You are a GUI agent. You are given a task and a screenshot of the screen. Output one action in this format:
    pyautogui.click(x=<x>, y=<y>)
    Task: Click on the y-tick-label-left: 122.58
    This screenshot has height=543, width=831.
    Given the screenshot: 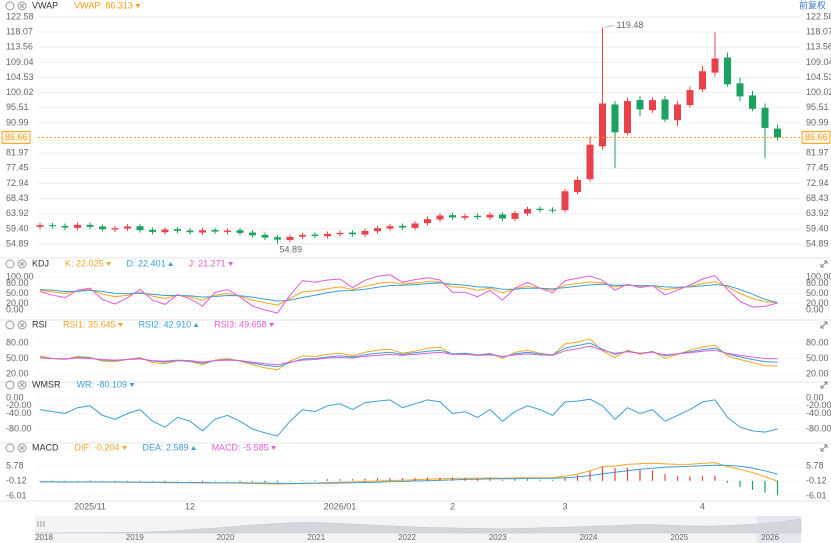 What is the action you would take?
    pyautogui.click(x=20, y=16)
    